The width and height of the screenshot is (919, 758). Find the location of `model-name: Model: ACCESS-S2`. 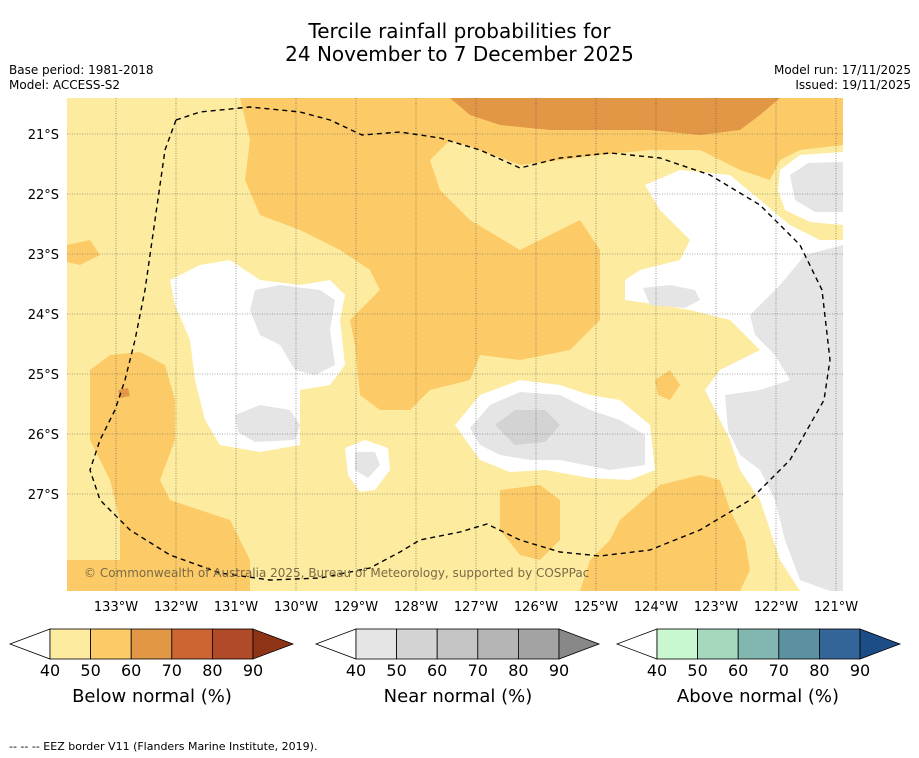

model-name: Model: ACCESS-S2 is located at coordinates (65, 85).